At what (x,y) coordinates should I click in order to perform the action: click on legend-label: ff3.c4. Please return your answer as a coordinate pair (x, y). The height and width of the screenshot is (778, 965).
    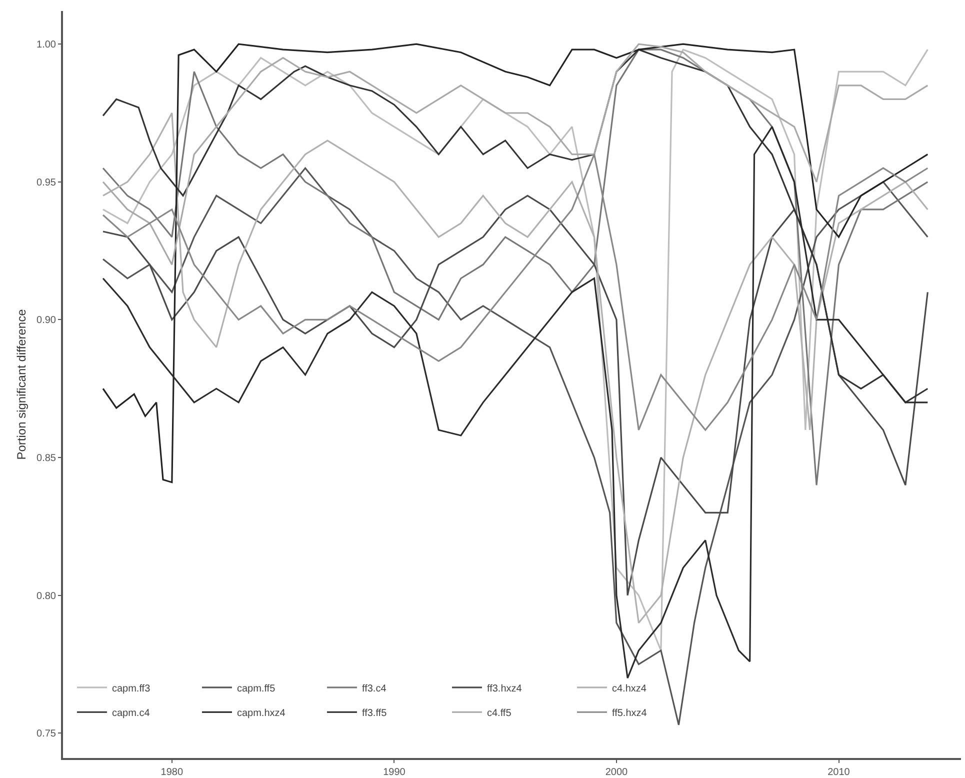
    Looking at the image, I should click on (374, 688).